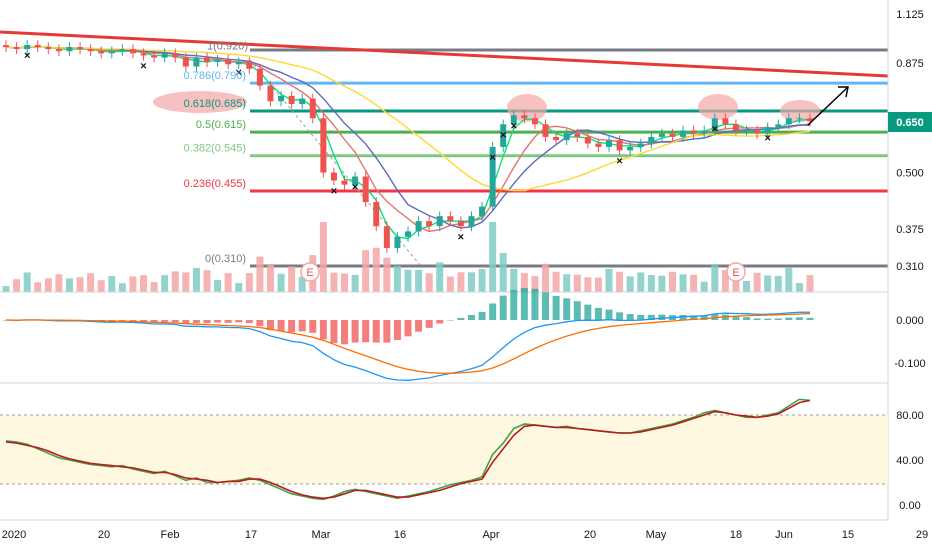  What do you see at coordinates (527, 108) in the screenshot?
I see `highlight-ellipse-apr` at bounding box center [527, 108].